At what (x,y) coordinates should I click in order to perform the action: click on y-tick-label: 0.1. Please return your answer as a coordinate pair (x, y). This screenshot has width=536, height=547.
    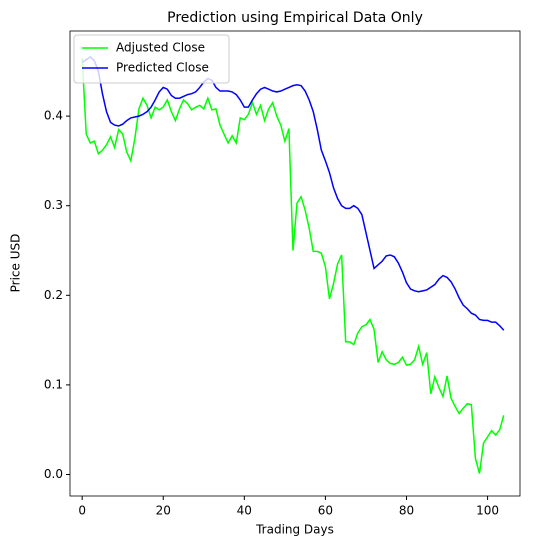
    Looking at the image, I should click on (53, 384).